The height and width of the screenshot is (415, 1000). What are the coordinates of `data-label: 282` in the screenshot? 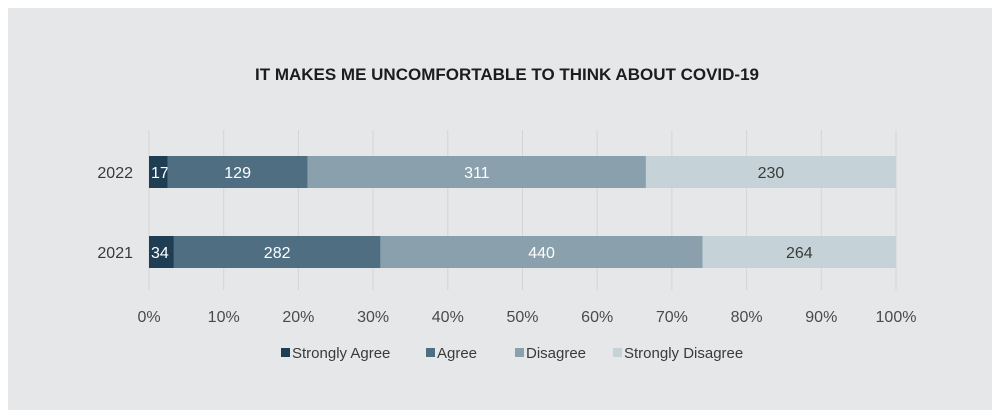 It's located at (277, 253).